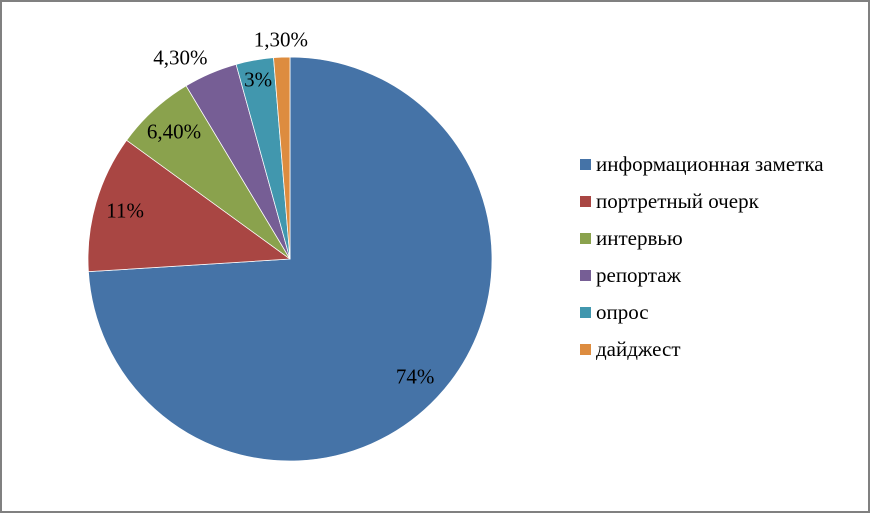 The width and height of the screenshot is (870, 513). I want to click on legend-label-0: информационная заметка, so click(710, 164).